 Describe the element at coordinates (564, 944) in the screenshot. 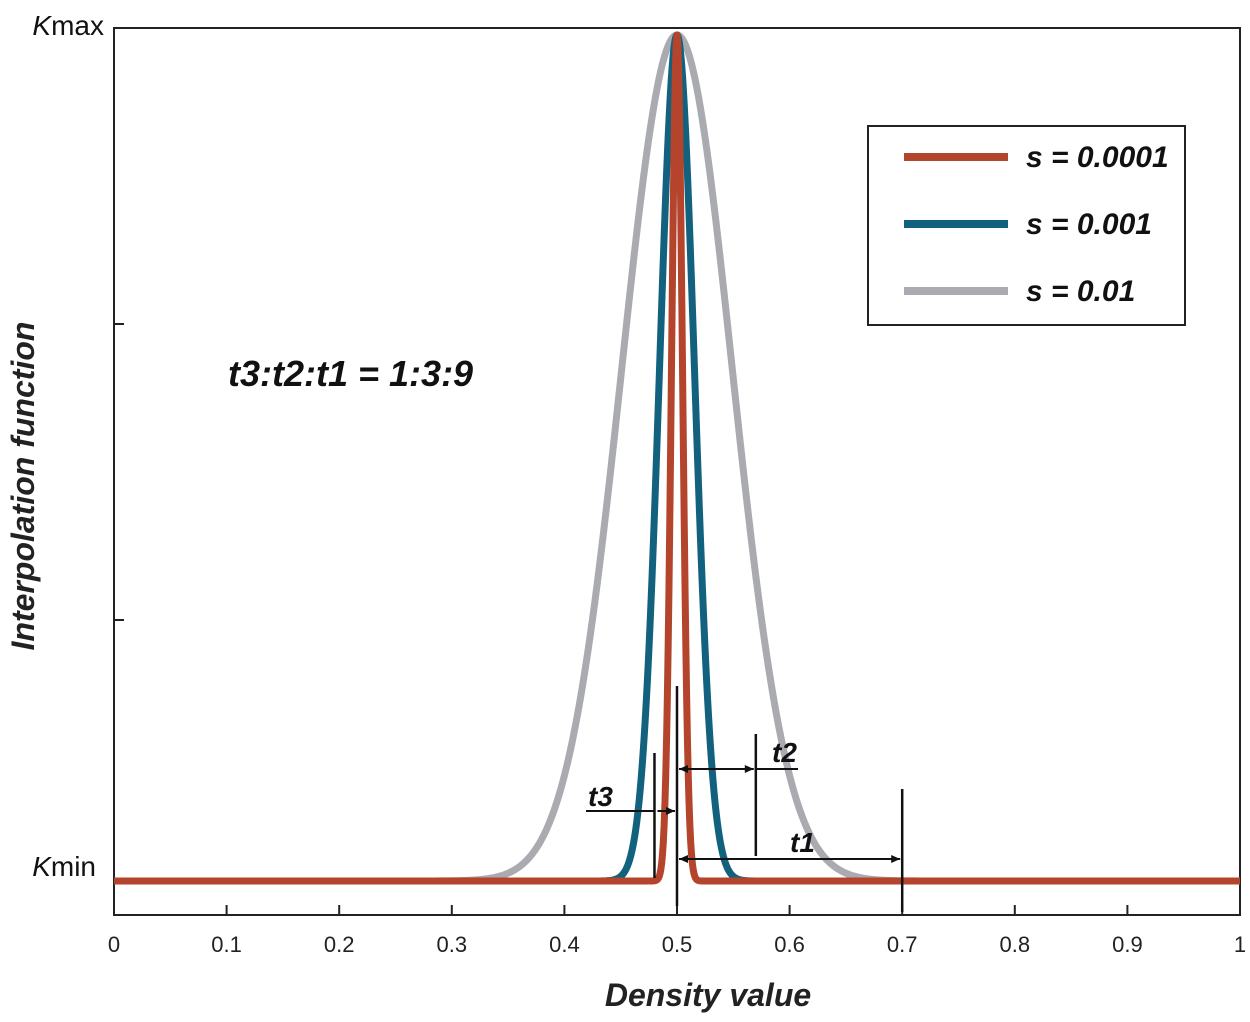

I see `x-tick-label: 0.4` at that location.